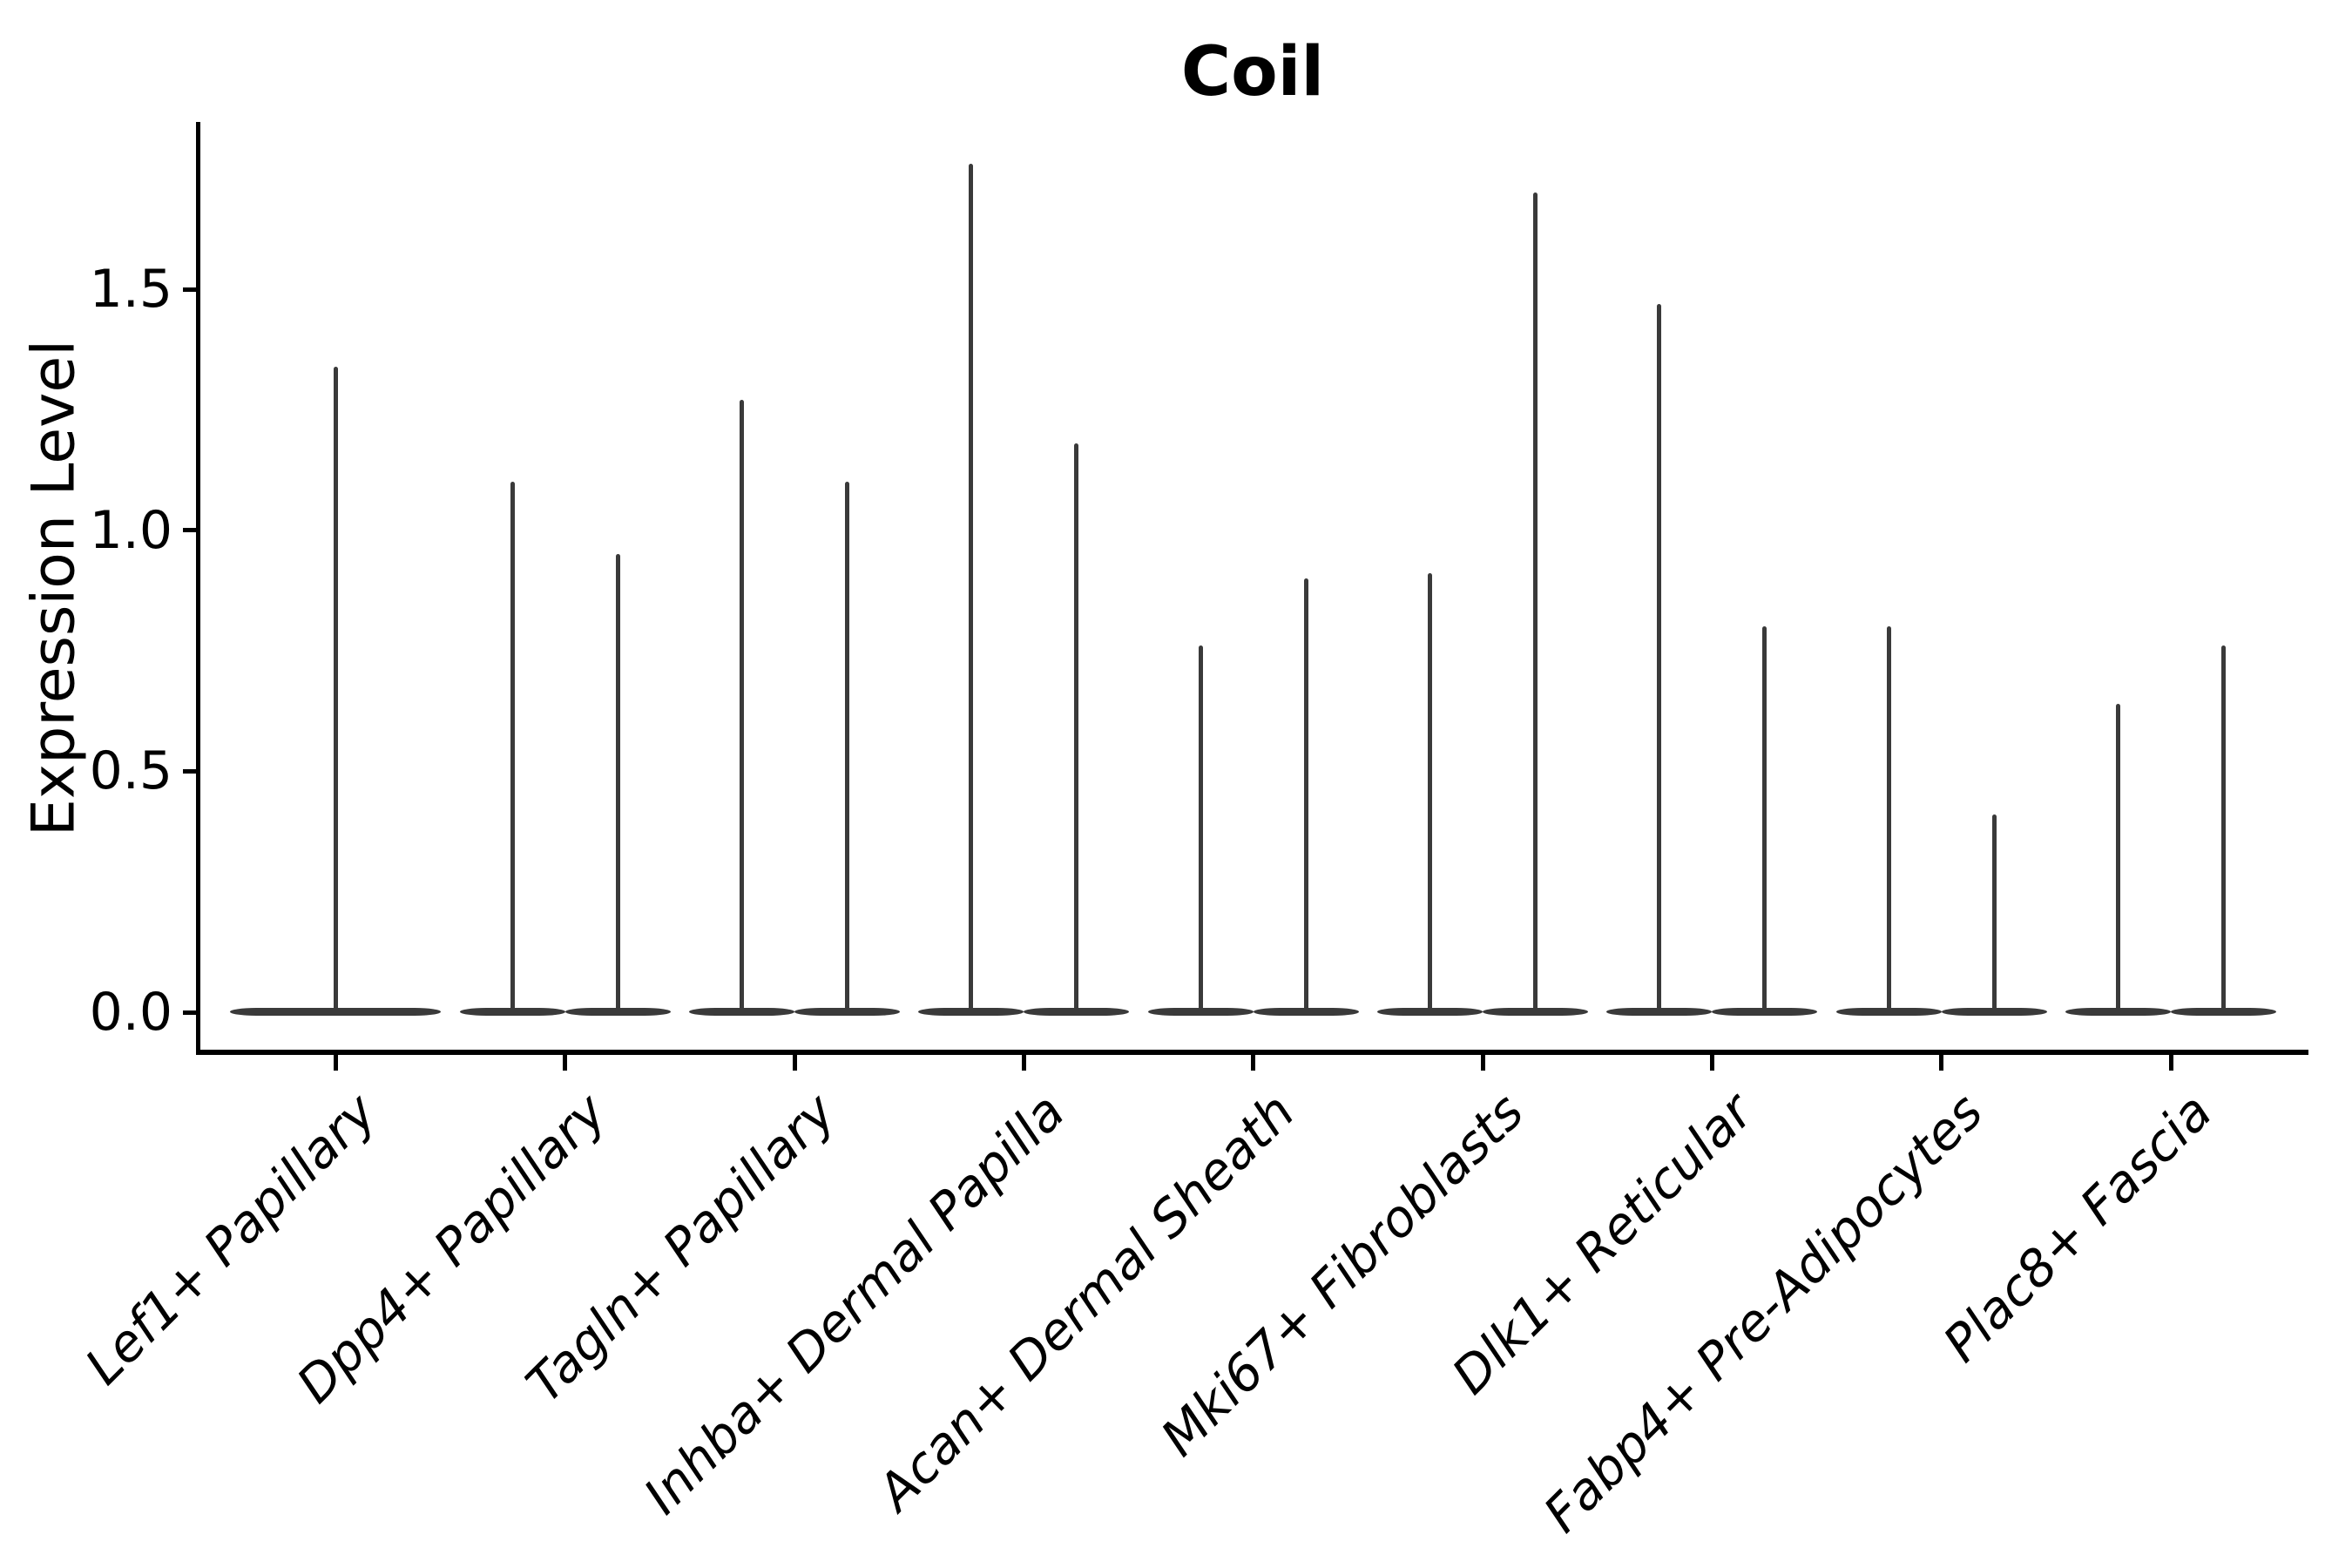 This screenshot has height=1568, width=2352. I want to click on x-category-label: Acan+ Dermal Sheath, so click(1085, 1302).